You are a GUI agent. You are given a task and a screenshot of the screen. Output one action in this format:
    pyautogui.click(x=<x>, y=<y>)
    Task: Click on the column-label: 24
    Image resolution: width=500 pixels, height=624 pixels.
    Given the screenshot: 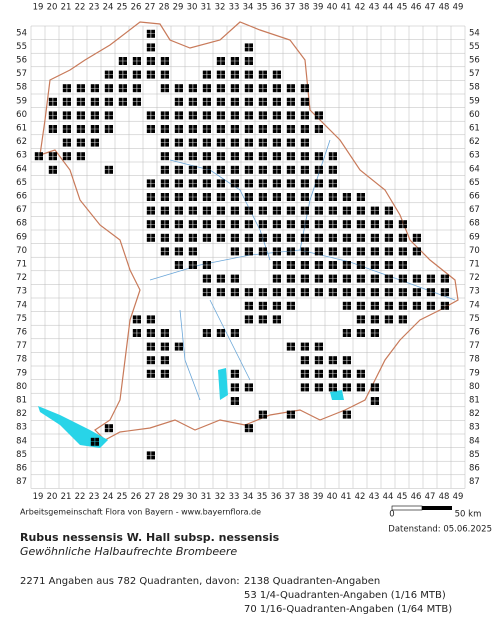 What is the action you would take?
    pyautogui.click(x=108, y=8)
    